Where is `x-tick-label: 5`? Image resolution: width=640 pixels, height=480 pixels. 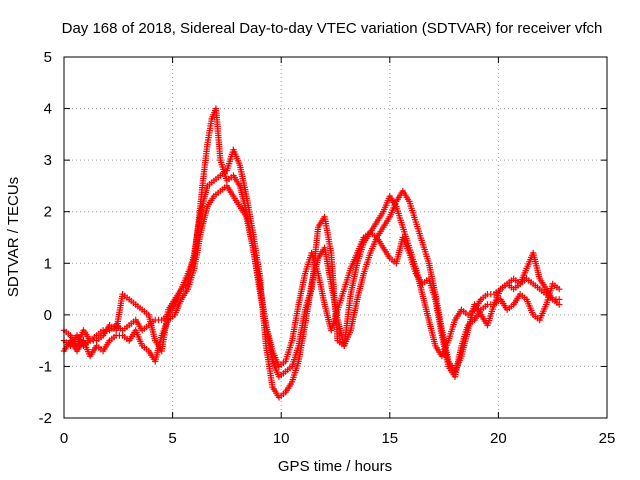 x-tick-label: 5 is located at coordinates (172, 438).